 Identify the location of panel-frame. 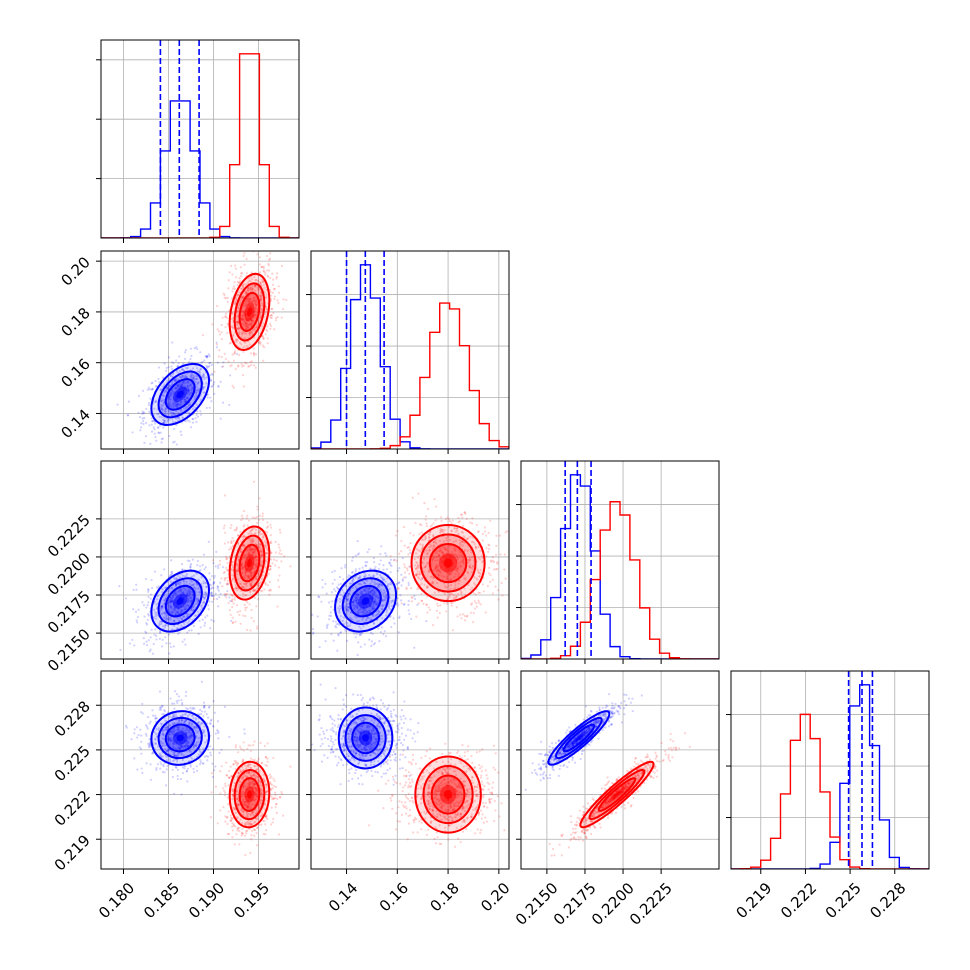
(410, 560).